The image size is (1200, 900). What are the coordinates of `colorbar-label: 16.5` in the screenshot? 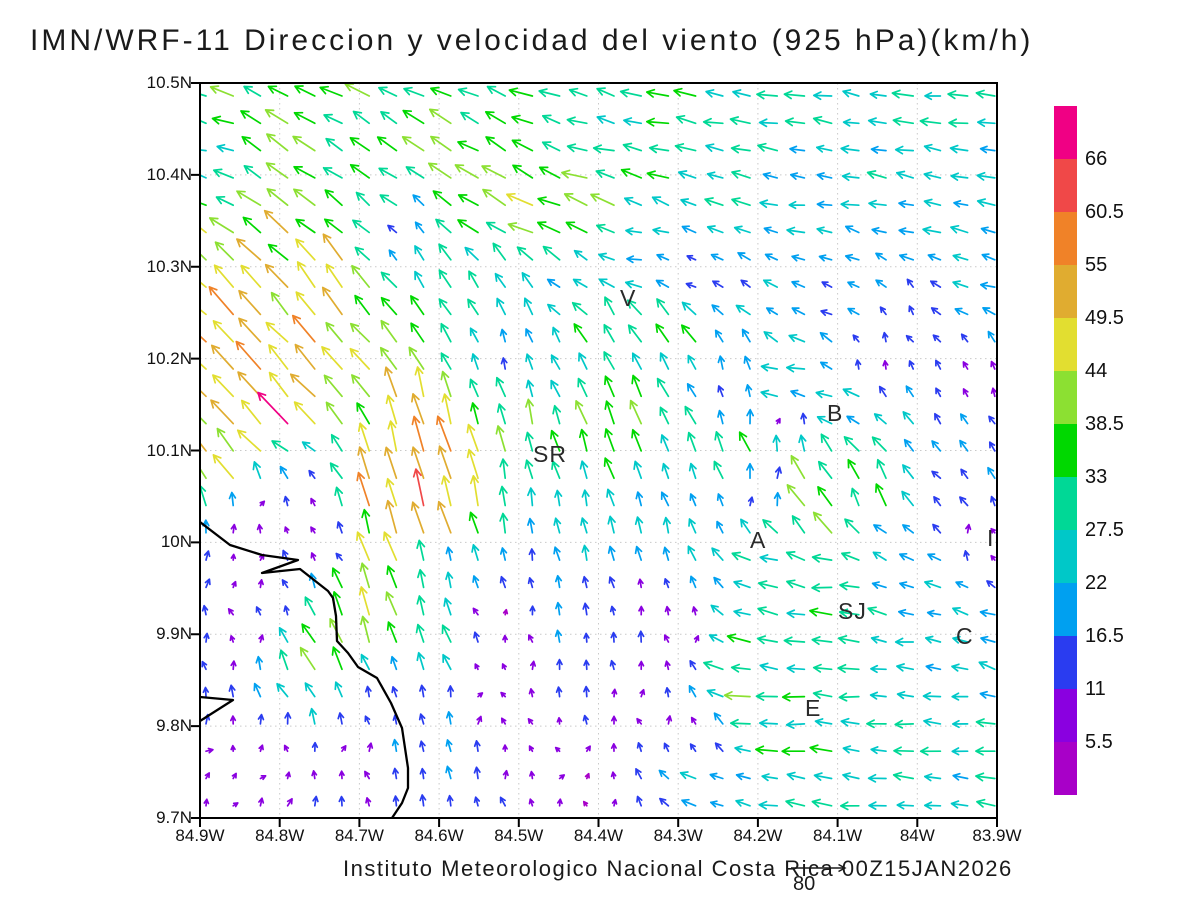 It's located at (1104, 636).